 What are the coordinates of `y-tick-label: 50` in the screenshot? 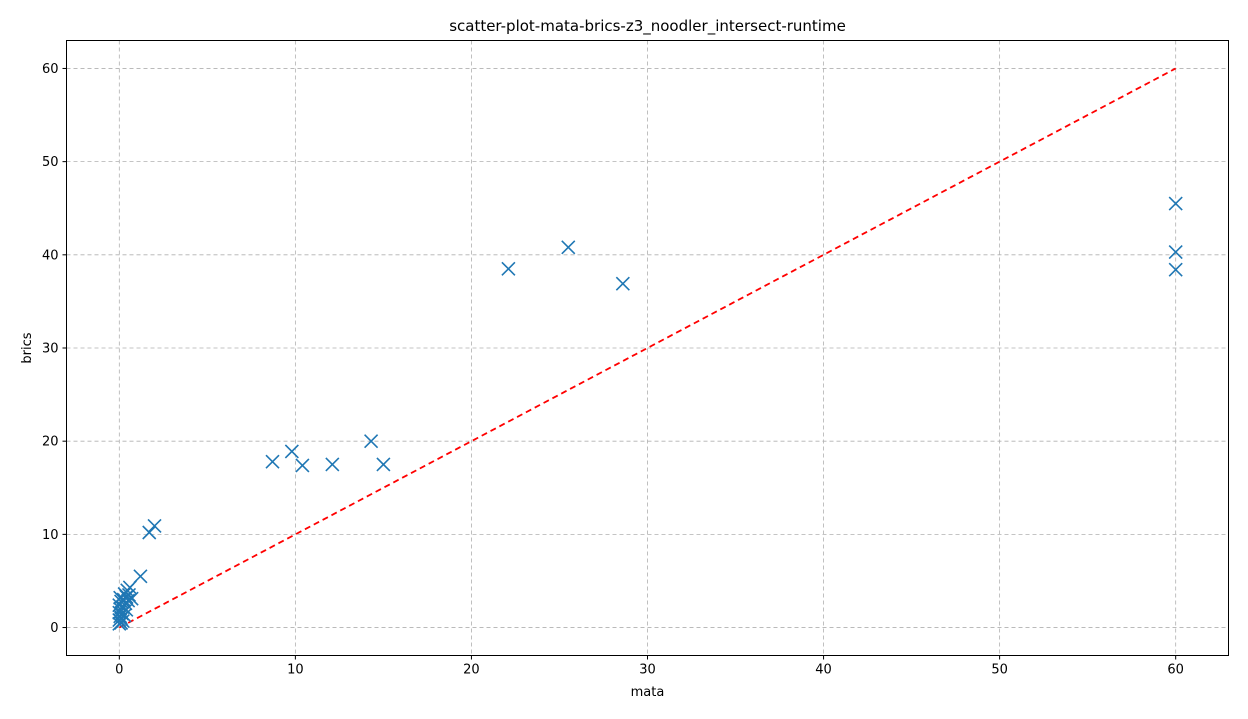 It's located at (50, 162).